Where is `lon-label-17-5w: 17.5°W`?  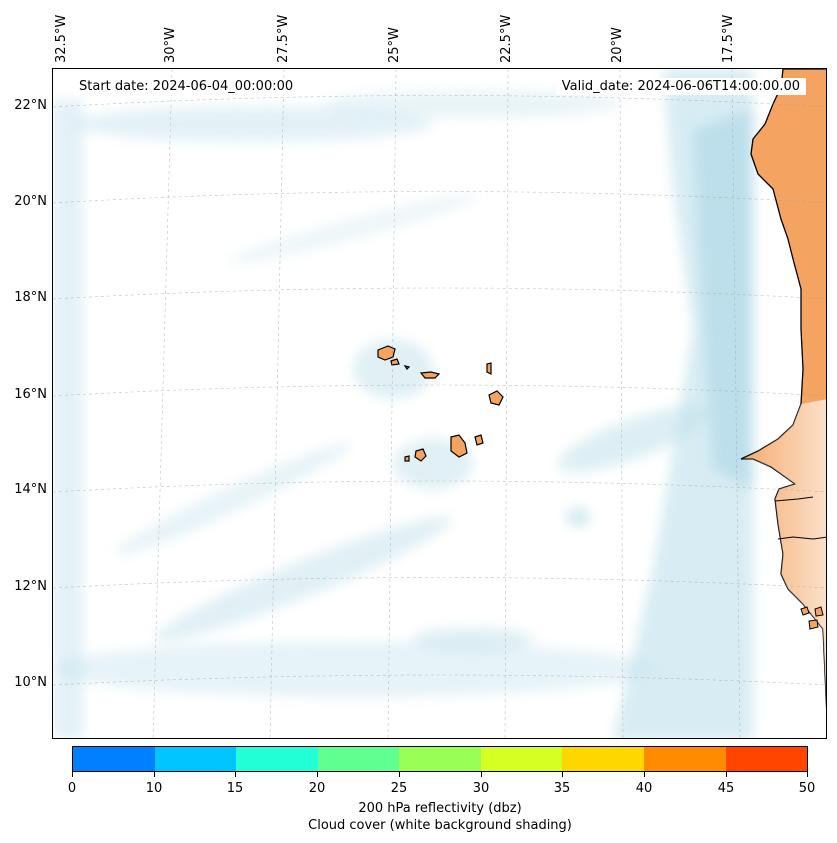 lon-label-17-5w: 17.5°W is located at coordinates (728, 38).